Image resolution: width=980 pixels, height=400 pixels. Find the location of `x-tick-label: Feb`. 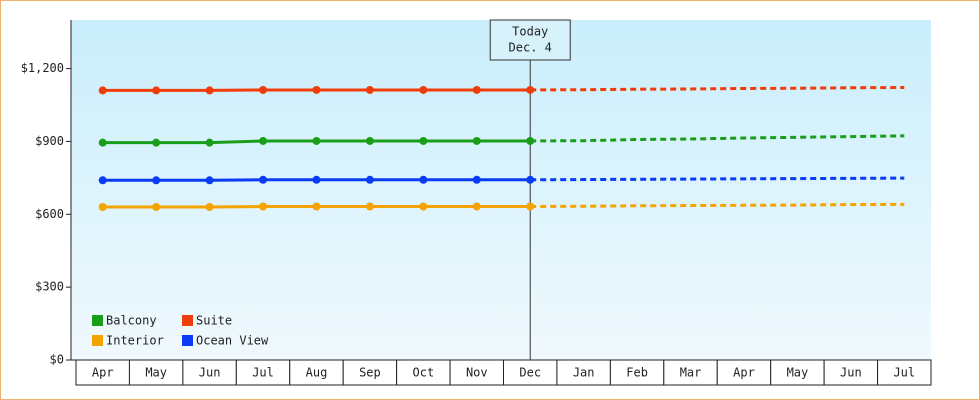

x-tick-label: Feb is located at coordinates (637, 373).